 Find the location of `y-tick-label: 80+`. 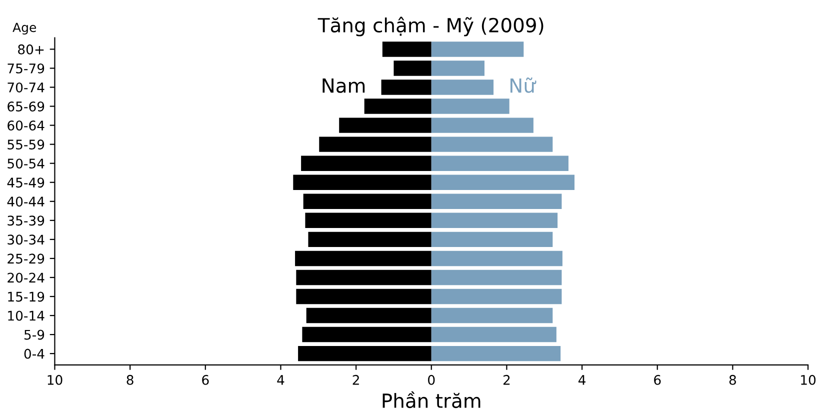

y-tick-label: 80+ is located at coordinates (31, 49).